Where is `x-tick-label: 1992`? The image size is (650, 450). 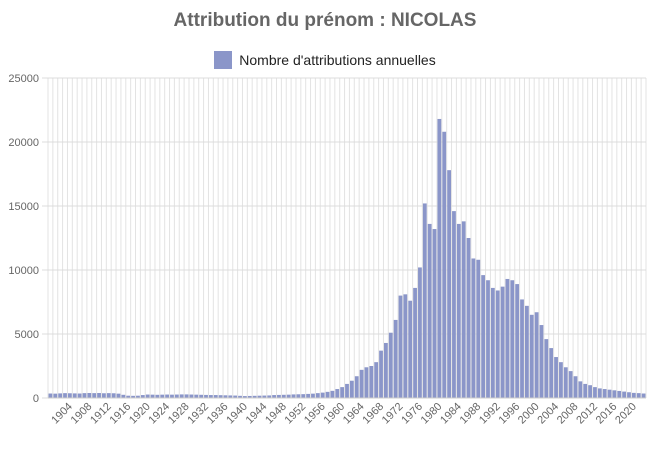
x-tick-label: 1992 is located at coordinates (490, 414).